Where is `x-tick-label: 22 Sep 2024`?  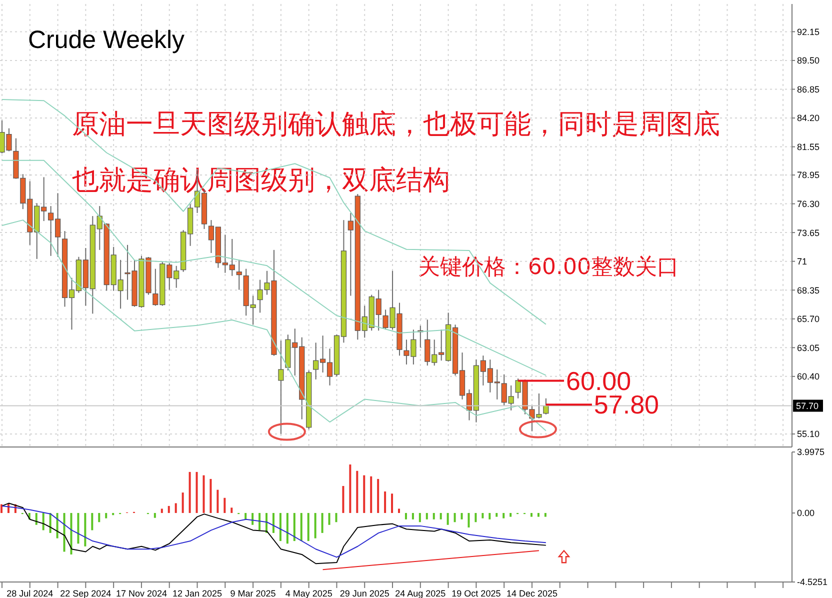 x-tick-label: 22 Sep 2024 is located at coordinates (86, 593).